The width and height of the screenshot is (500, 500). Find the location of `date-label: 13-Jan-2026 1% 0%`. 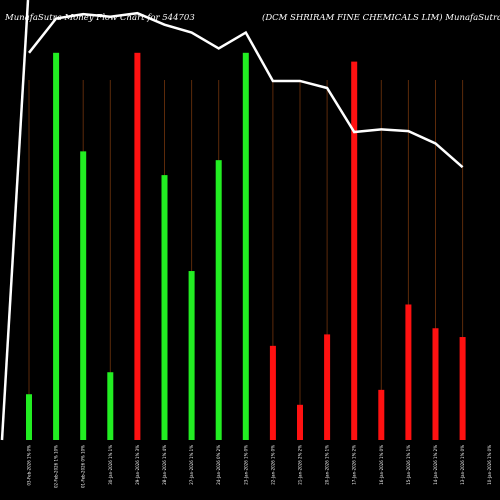

date-label: 13-Jan-2026 1% 0% is located at coordinates (462, 465).